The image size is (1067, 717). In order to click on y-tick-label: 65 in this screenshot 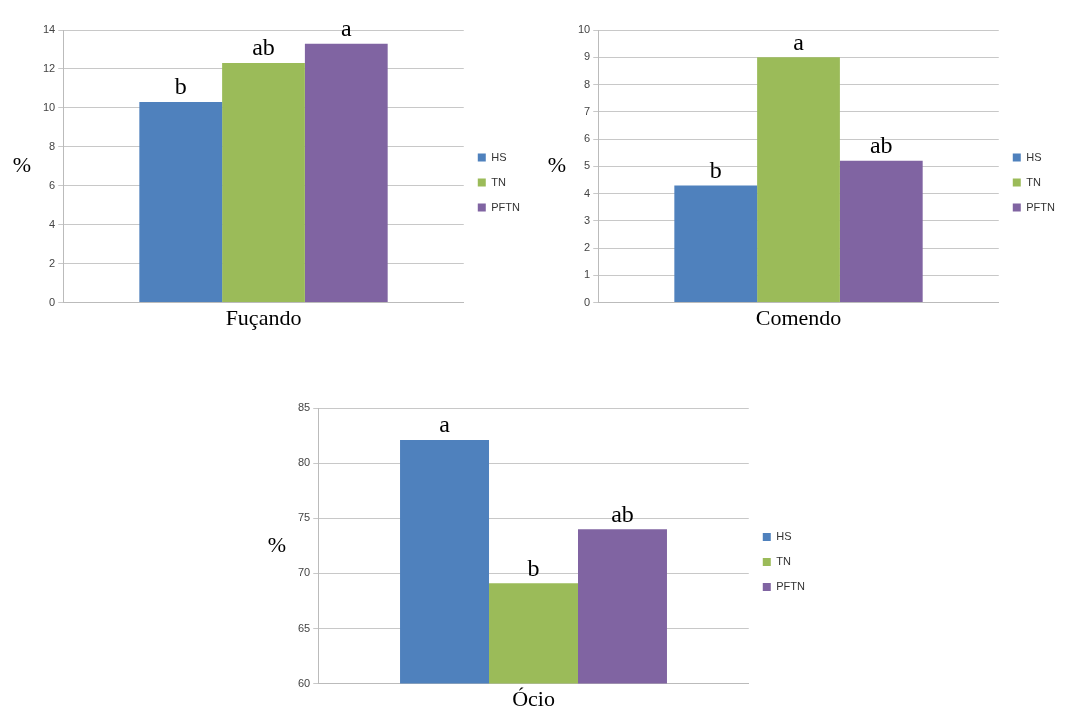, I will do `click(304, 627)`.